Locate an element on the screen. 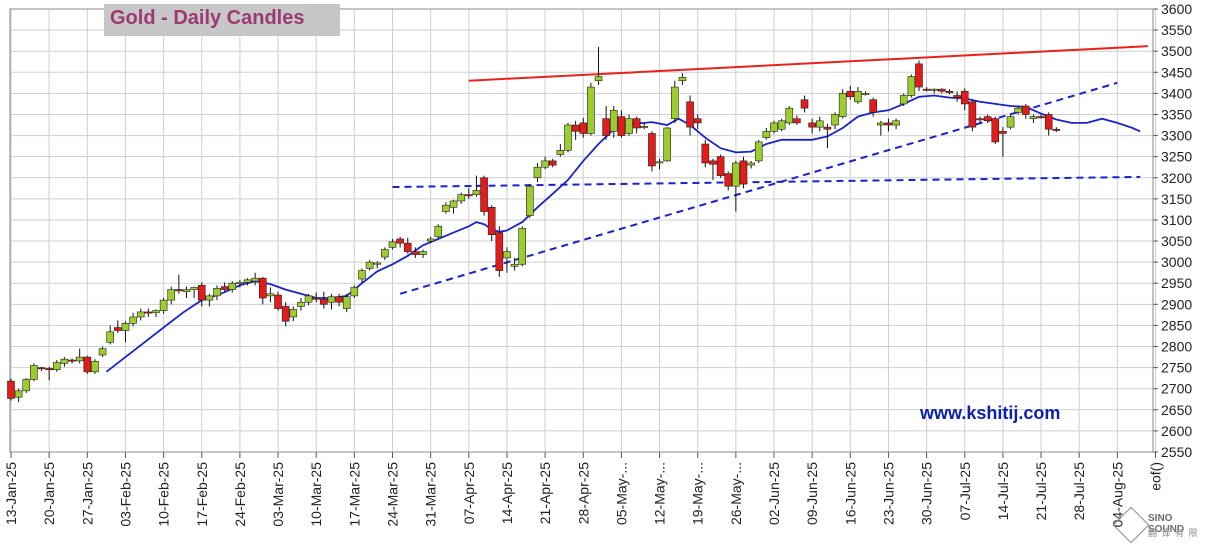 This screenshot has width=1215, height=552. x-tick-label: 07-Jul-25 is located at coordinates (965, 491).